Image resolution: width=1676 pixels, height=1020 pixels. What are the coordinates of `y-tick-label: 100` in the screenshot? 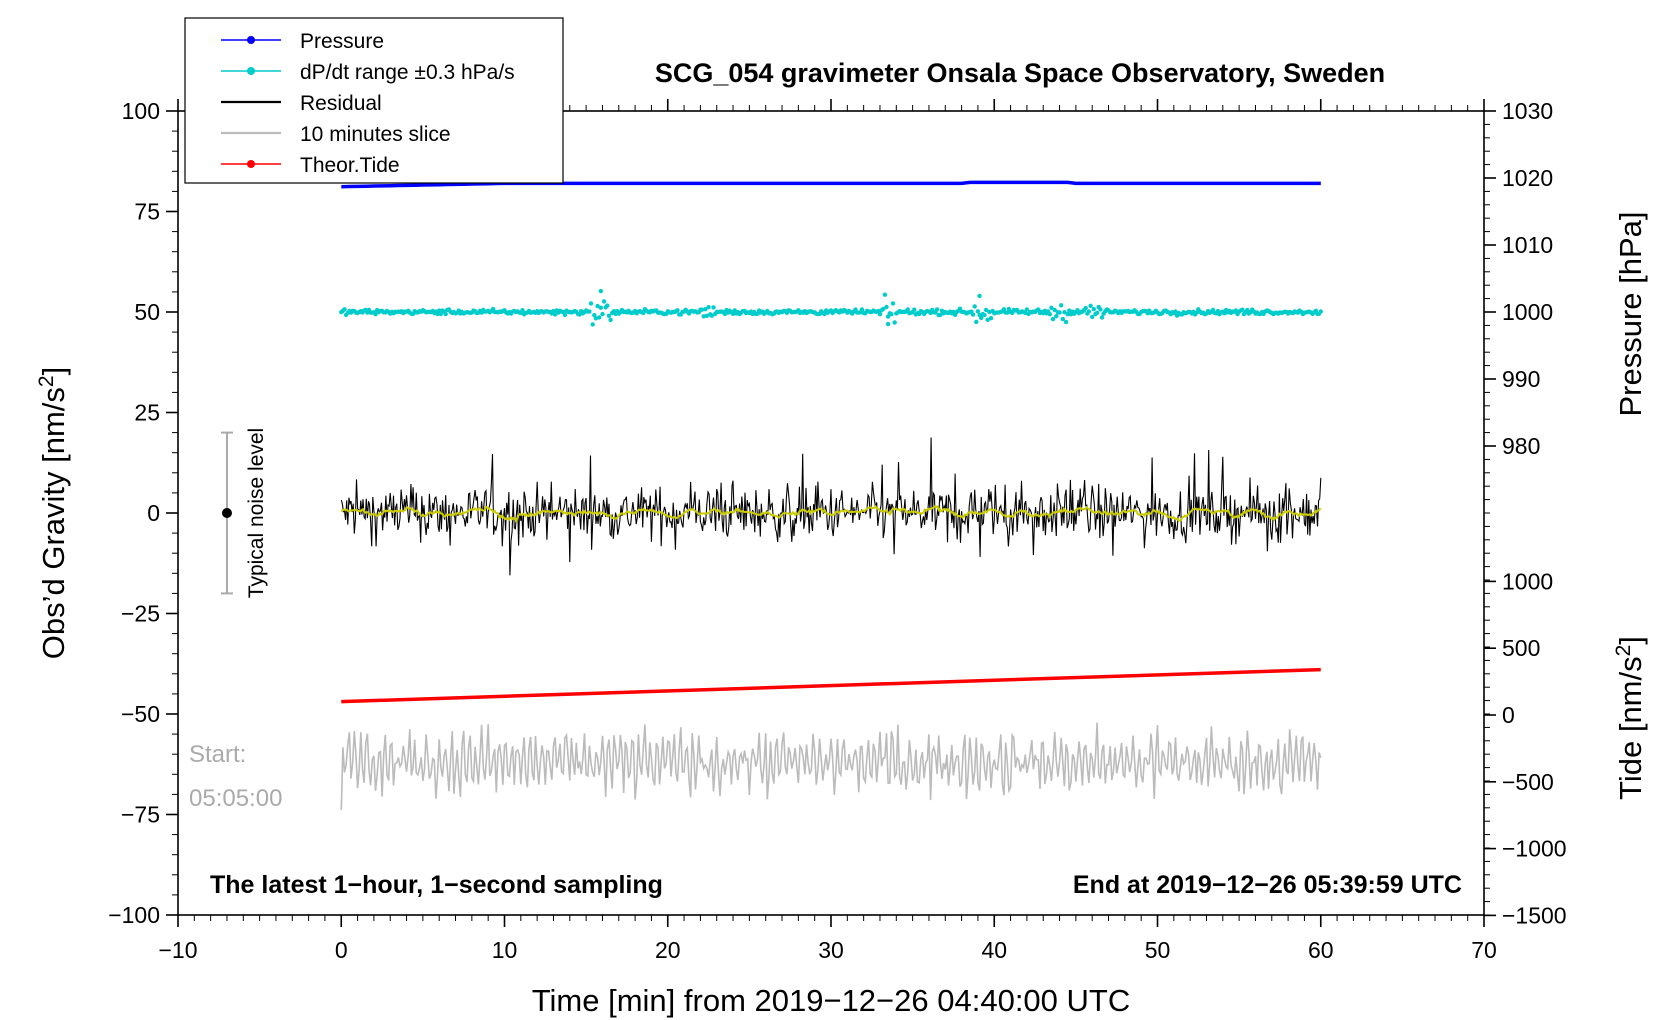 It's located at (141, 111).